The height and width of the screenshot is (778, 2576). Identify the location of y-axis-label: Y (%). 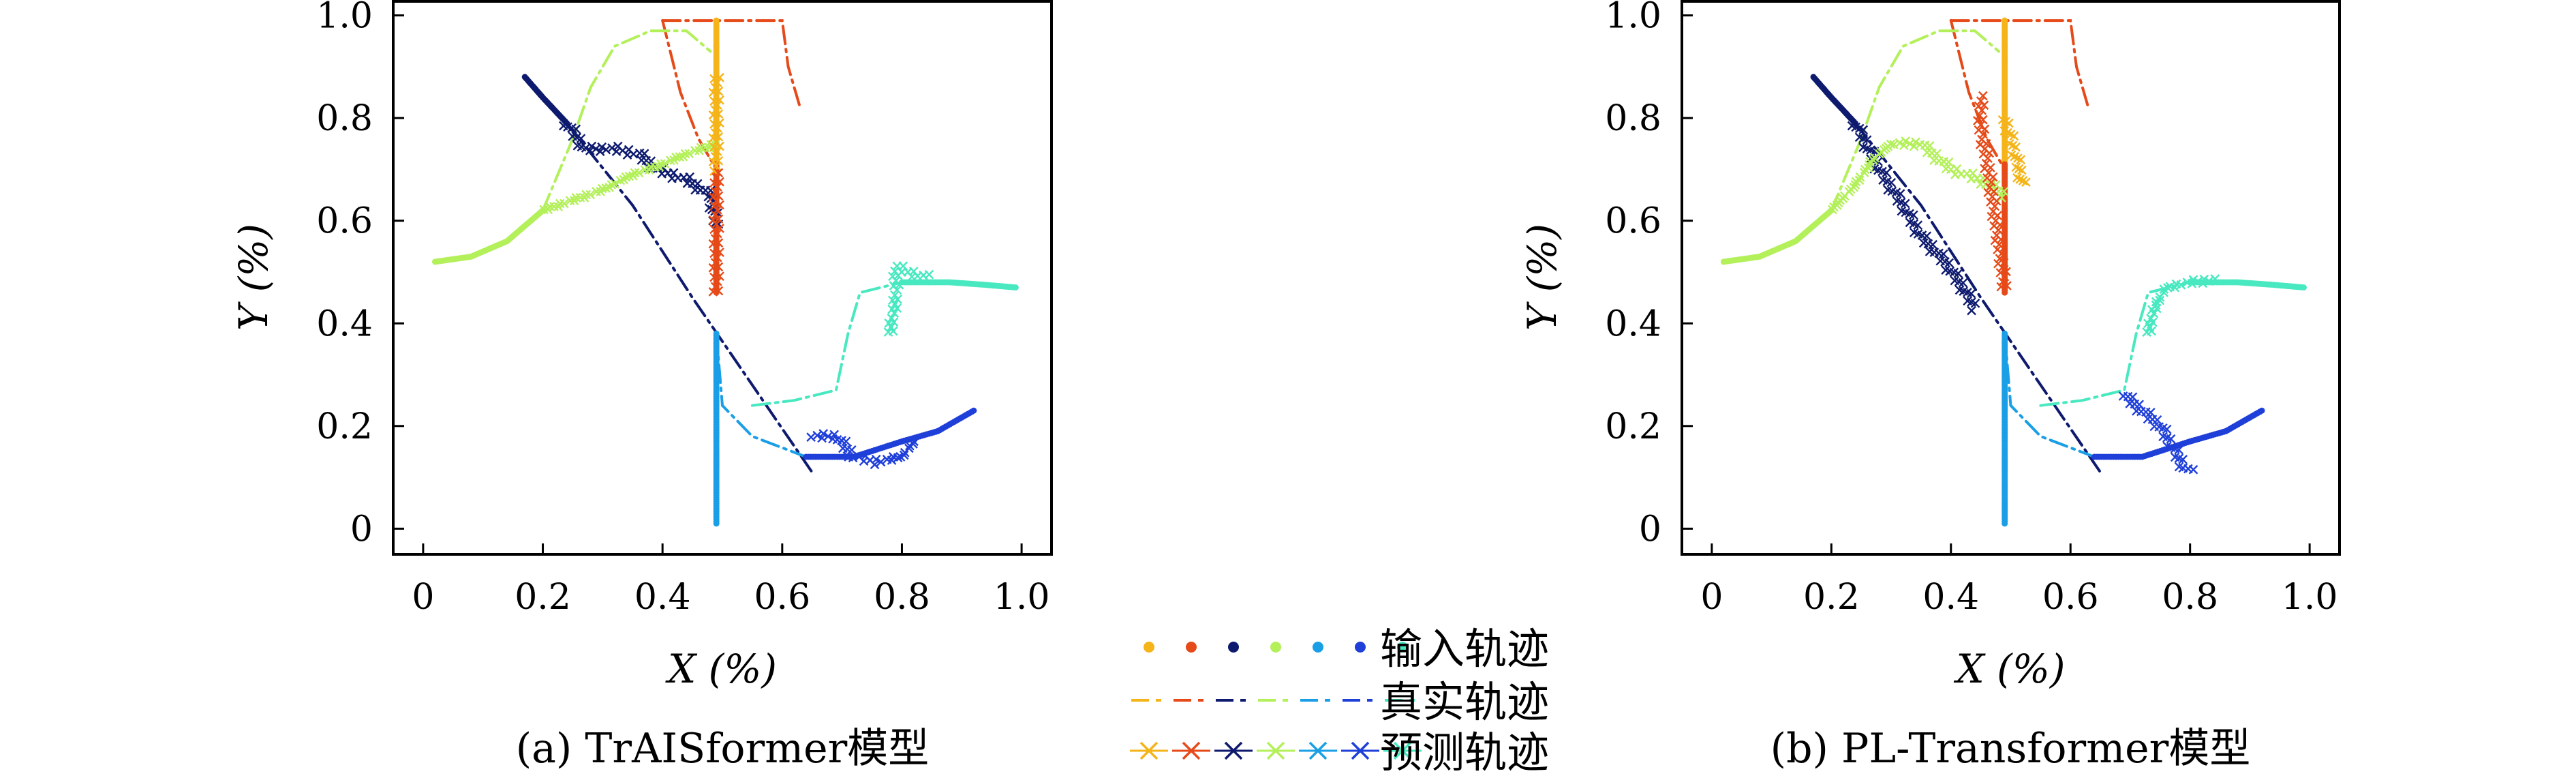
(253, 277).